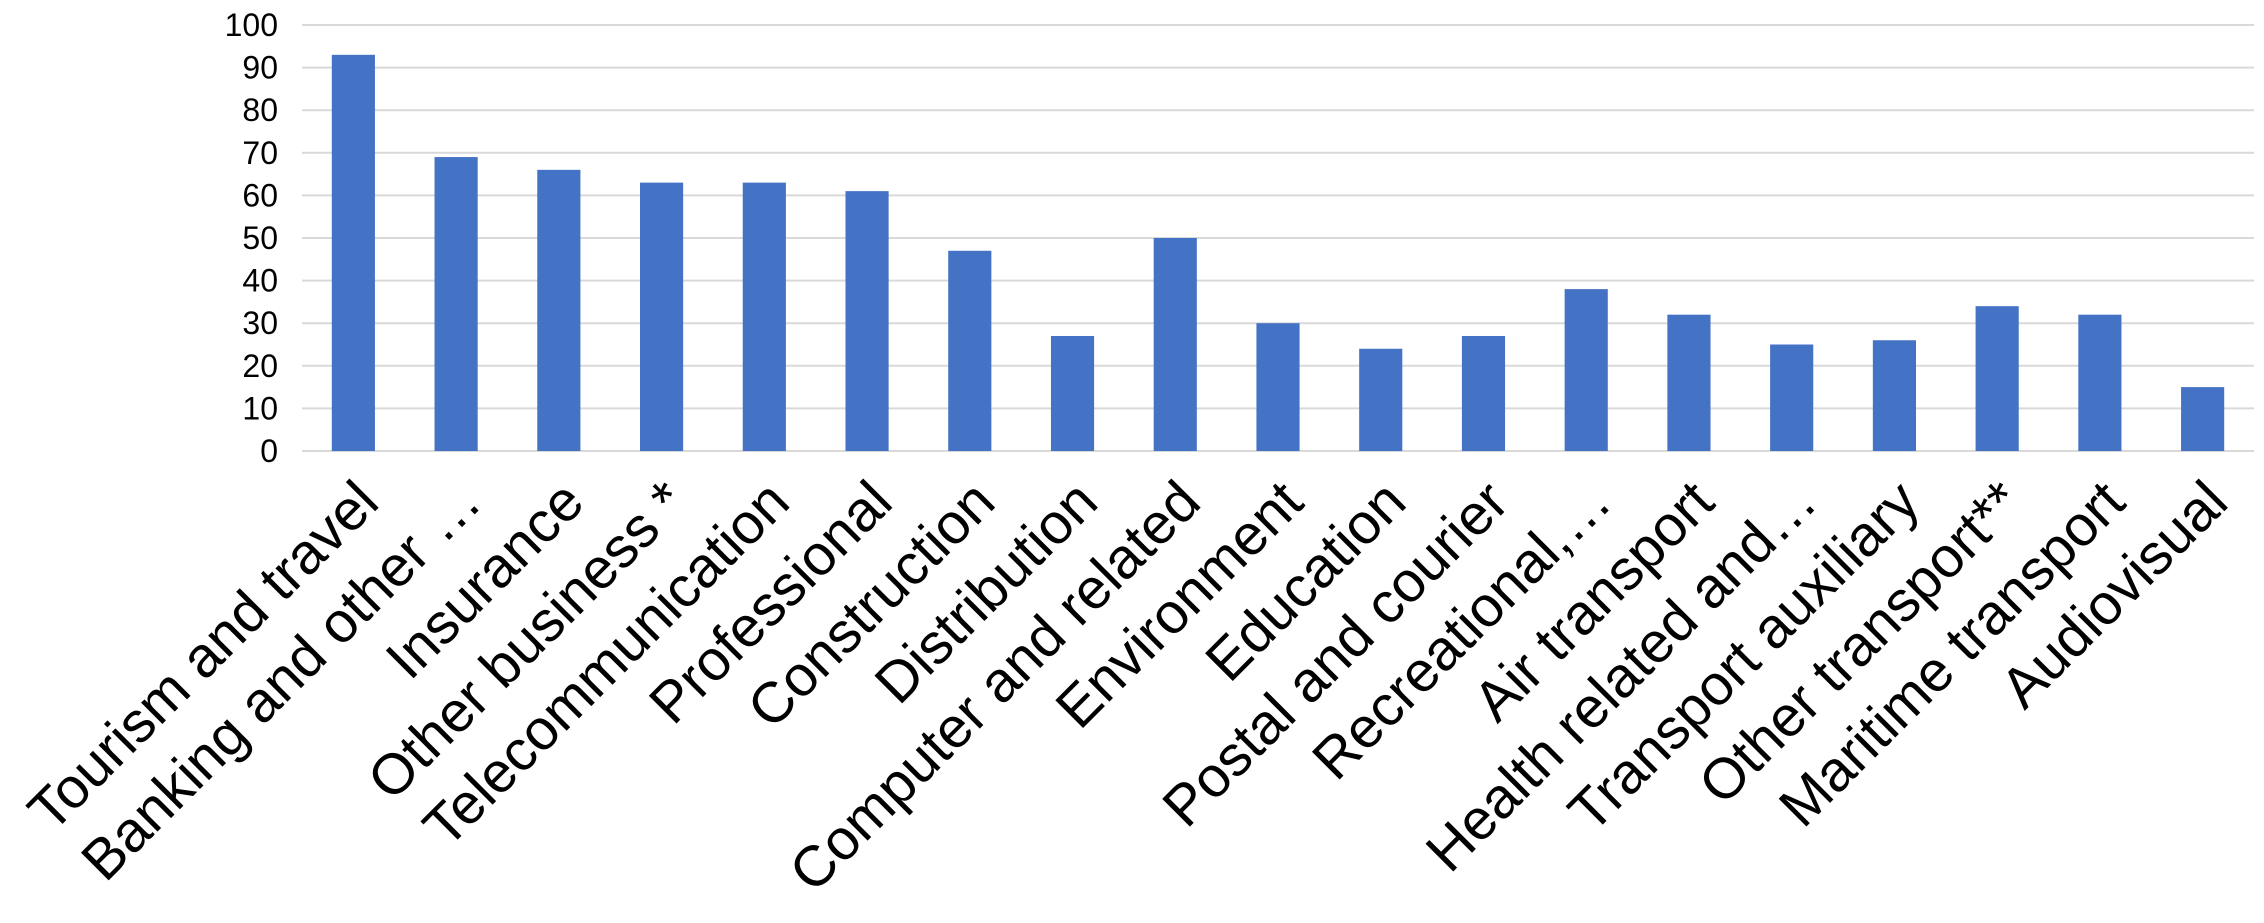 The width and height of the screenshot is (2264, 923). What do you see at coordinates (251, 25) in the screenshot?
I see `y-tick-label: 100` at bounding box center [251, 25].